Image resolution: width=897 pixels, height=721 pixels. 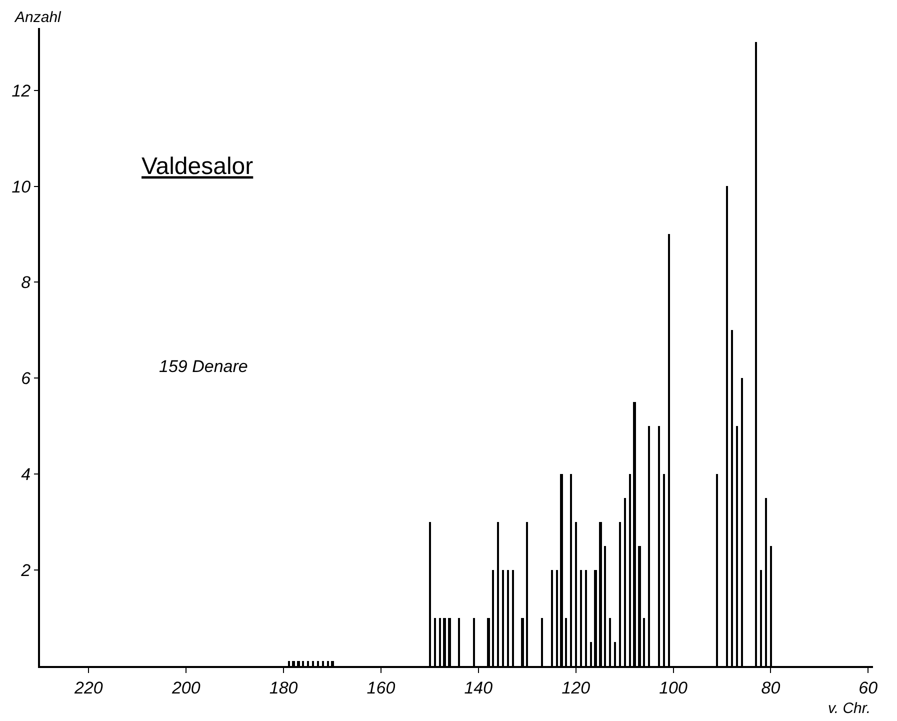 What do you see at coordinates (26, 474) in the screenshot?
I see `y-tick-label: 4` at bounding box center [26, 474].